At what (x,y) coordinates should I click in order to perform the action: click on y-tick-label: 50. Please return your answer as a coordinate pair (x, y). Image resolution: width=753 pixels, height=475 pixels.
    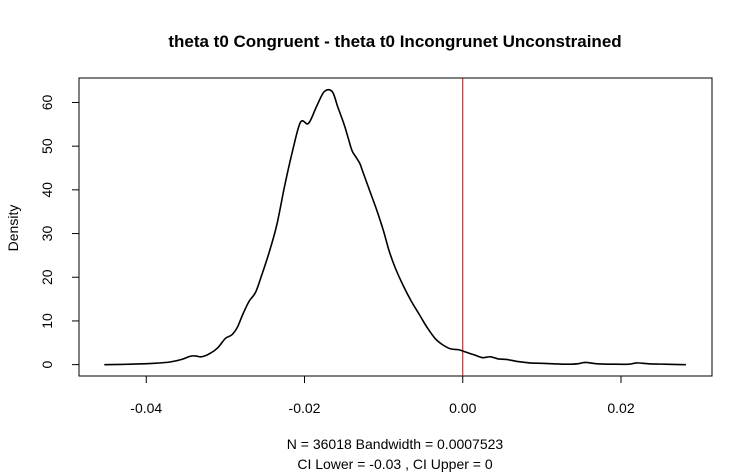
    Looking at the image, I should click on (47, 146).